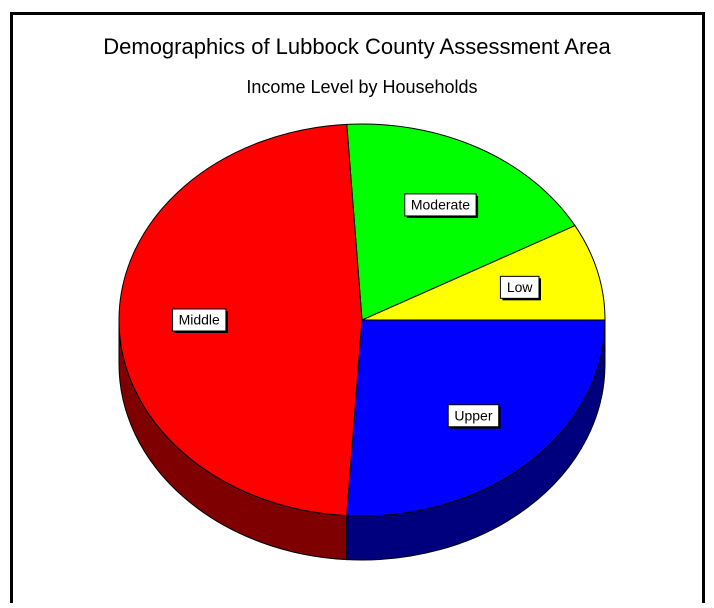 This screenshot has width=714, height=608. I want to click on chart-subtitle: Income Level by Households, so click(361, 87).